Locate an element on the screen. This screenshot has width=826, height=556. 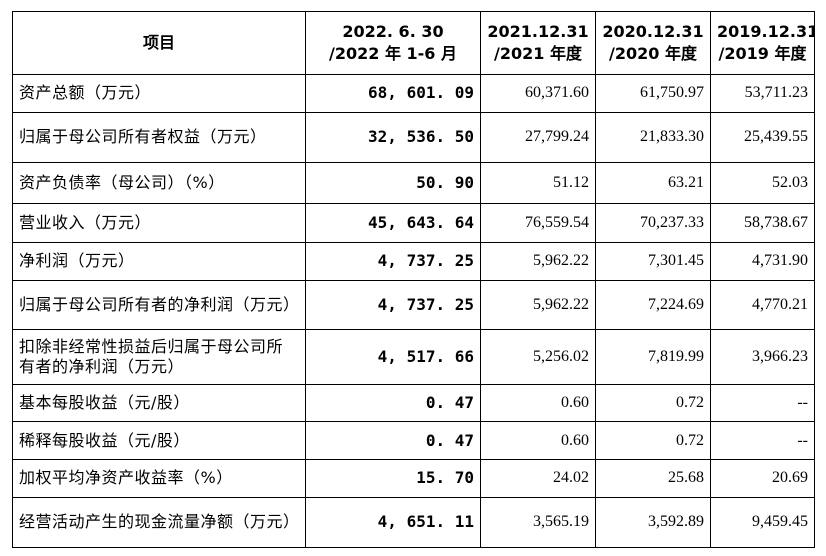
cell-2020: 21,833.30 is located at coordinates (653, 137).